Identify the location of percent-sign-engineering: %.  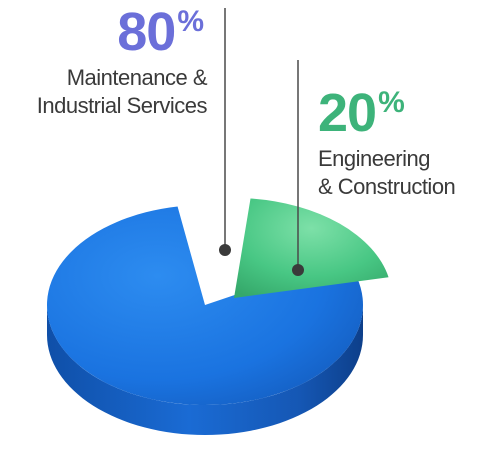
(391, 102).